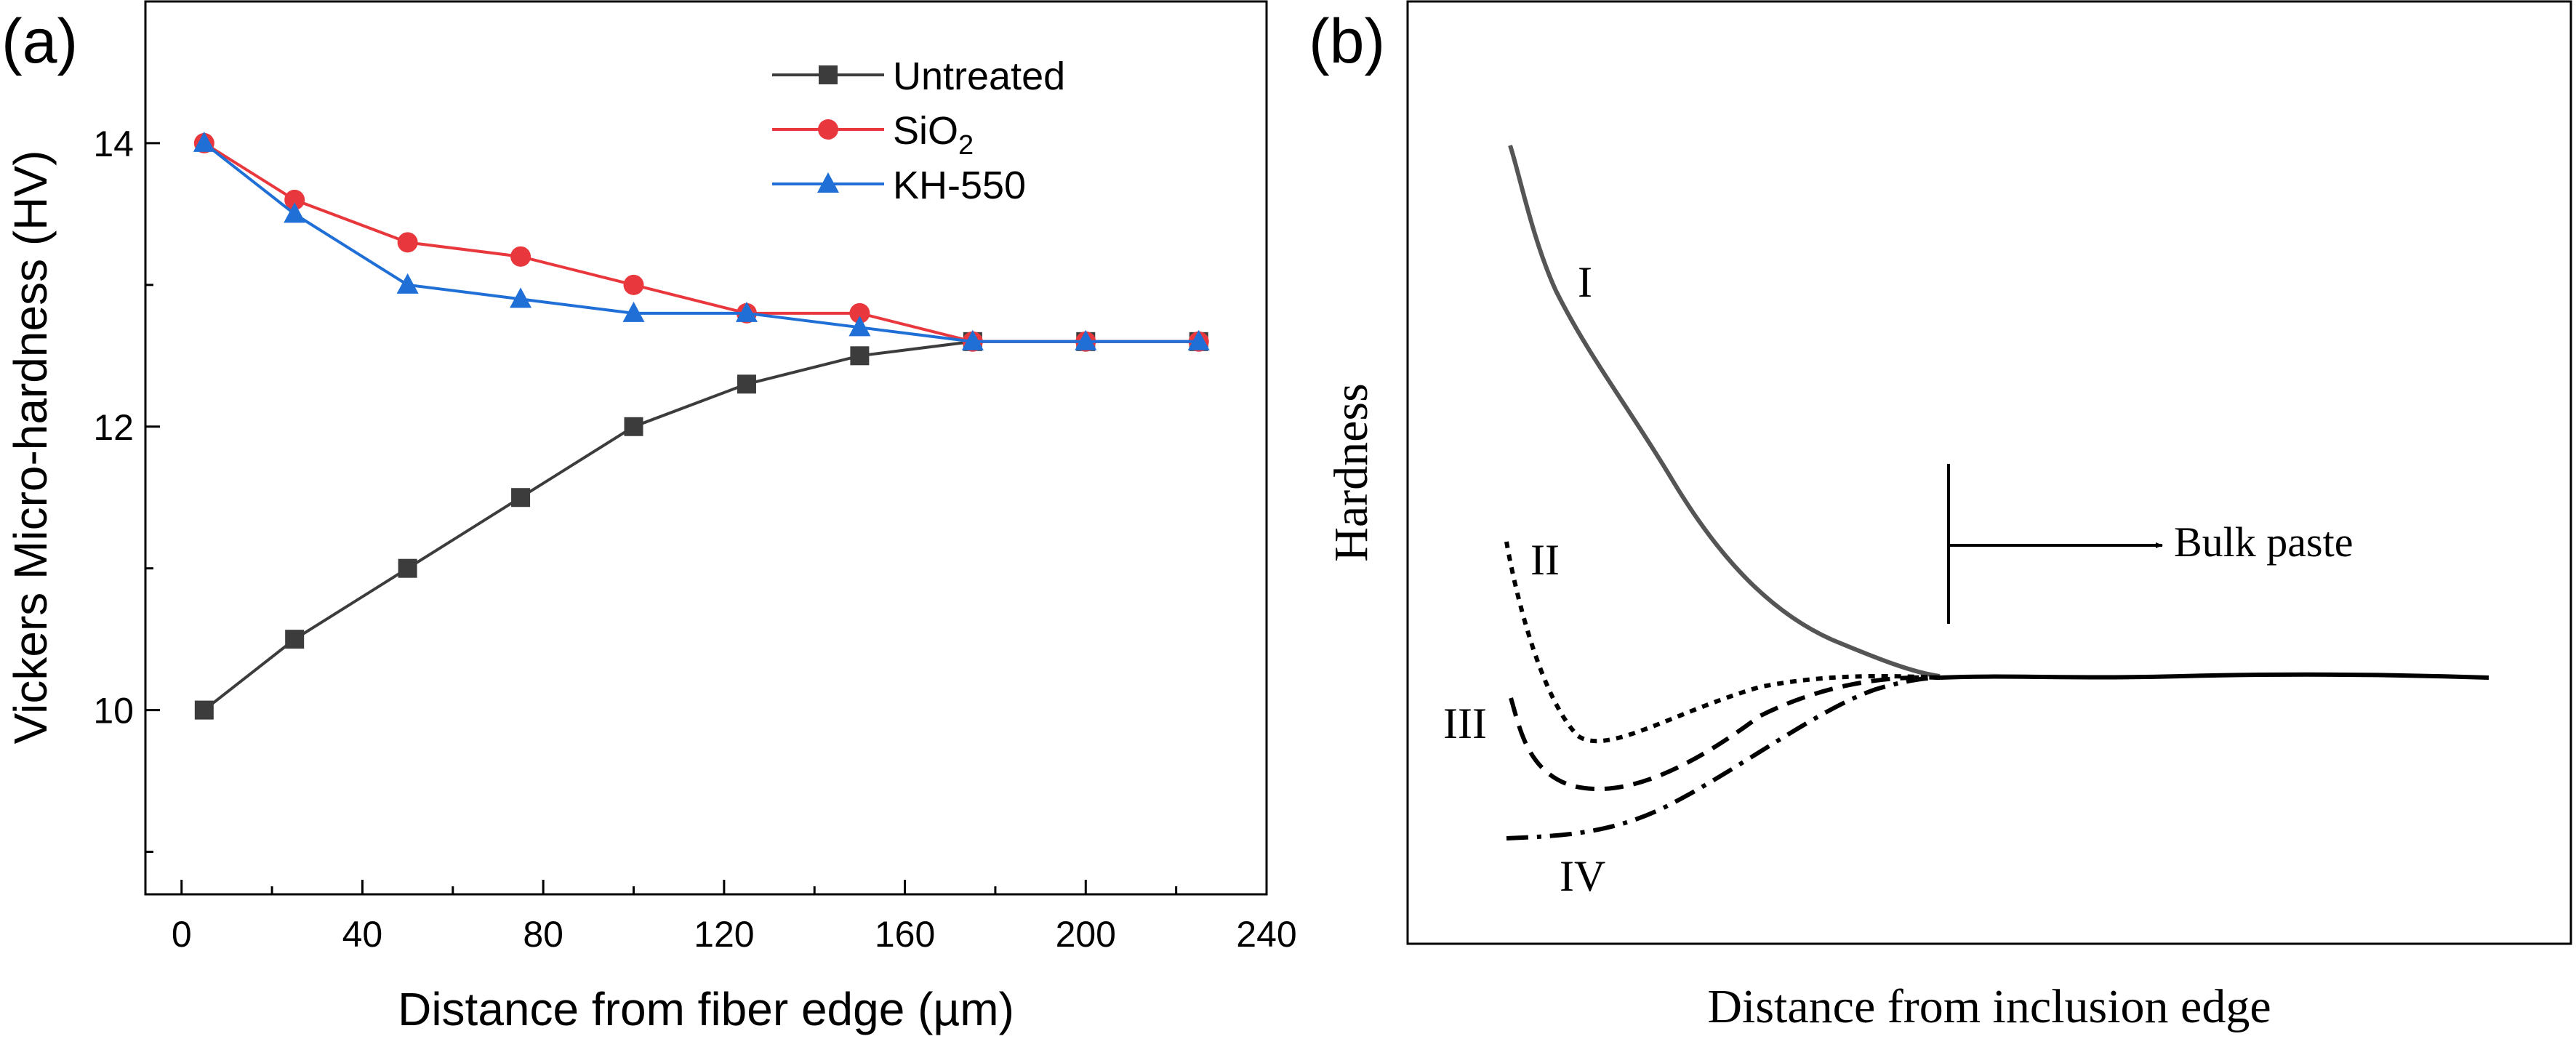 The width and height of the screenshot is (2576, 1047). What do you see at coordinates (2263, 542) in the screenshot?
I see `panel-b-bulk-paste-label: Bulk paste` at bounding box center [2263, 542].